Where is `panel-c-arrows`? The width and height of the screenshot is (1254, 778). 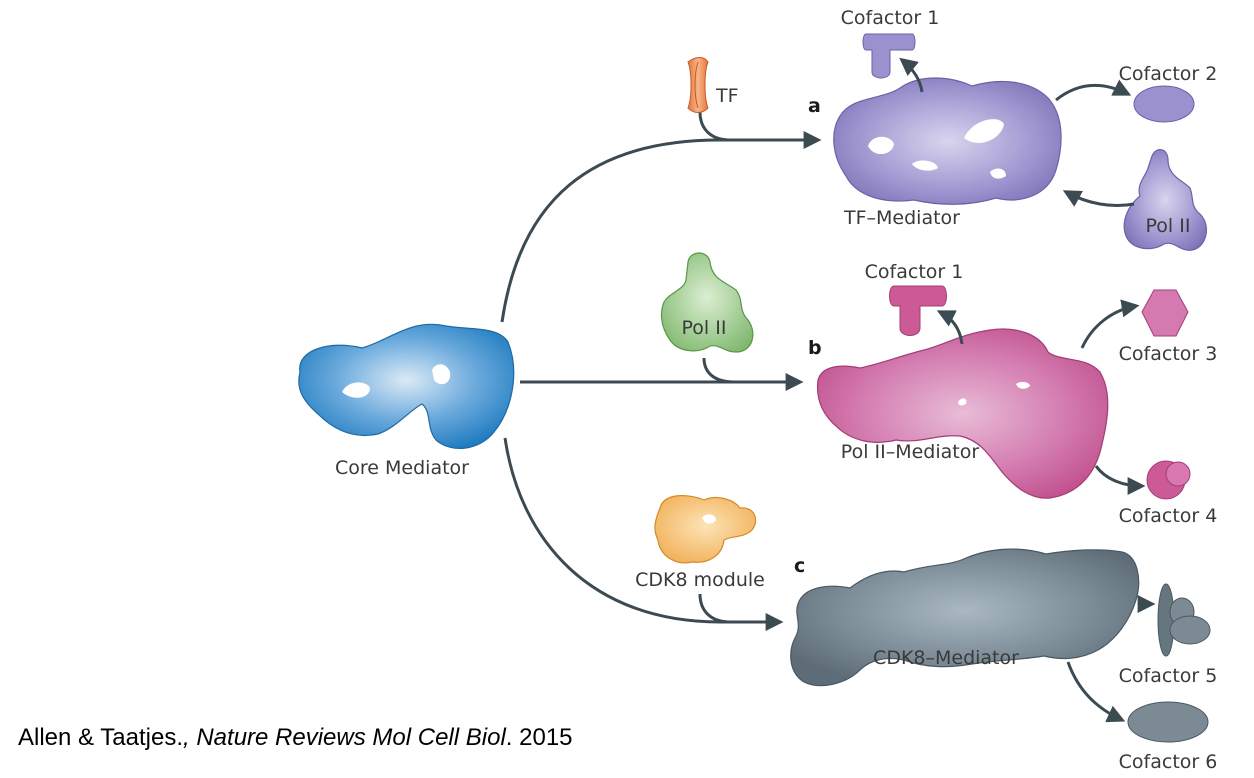
panel-c-arrows is located at coordinates (1111, 659).